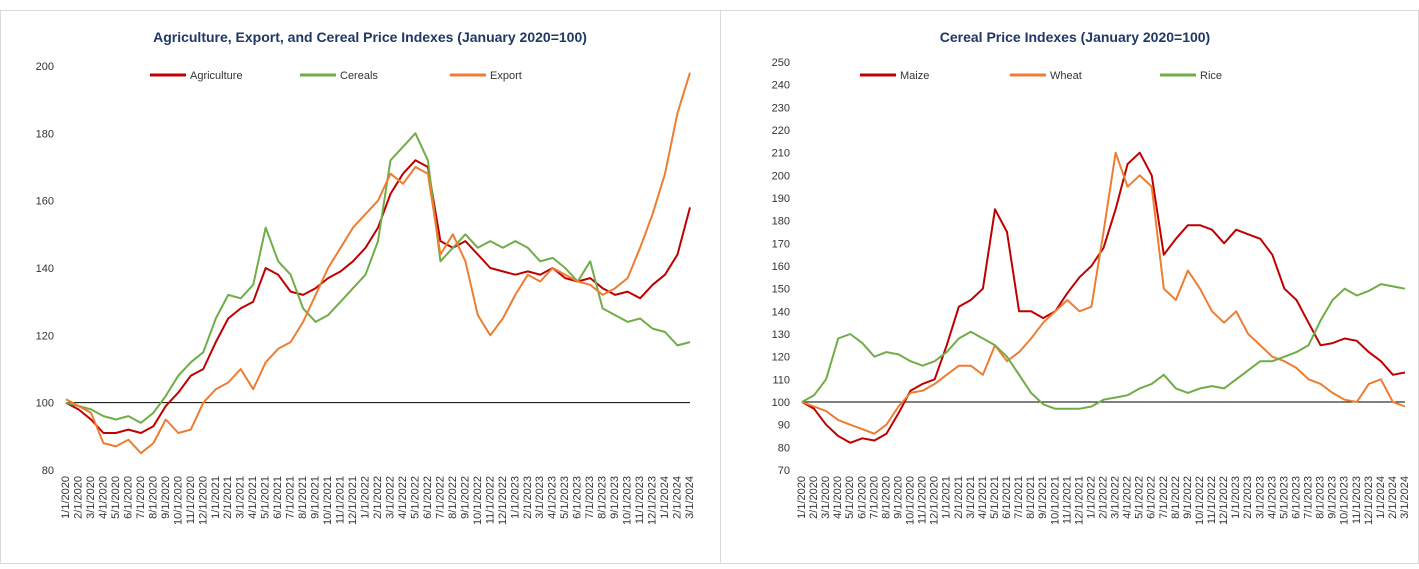  Describe the element at coordinates (528, 497) in the screenshot. I see `x-tick-label: 2/1/2023` at that location.